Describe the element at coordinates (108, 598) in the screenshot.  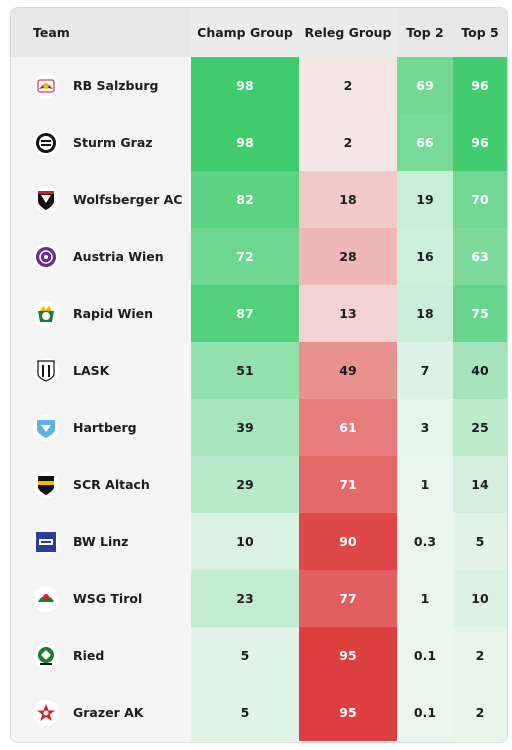
I see `team-name: WSG Tirol` at that location.